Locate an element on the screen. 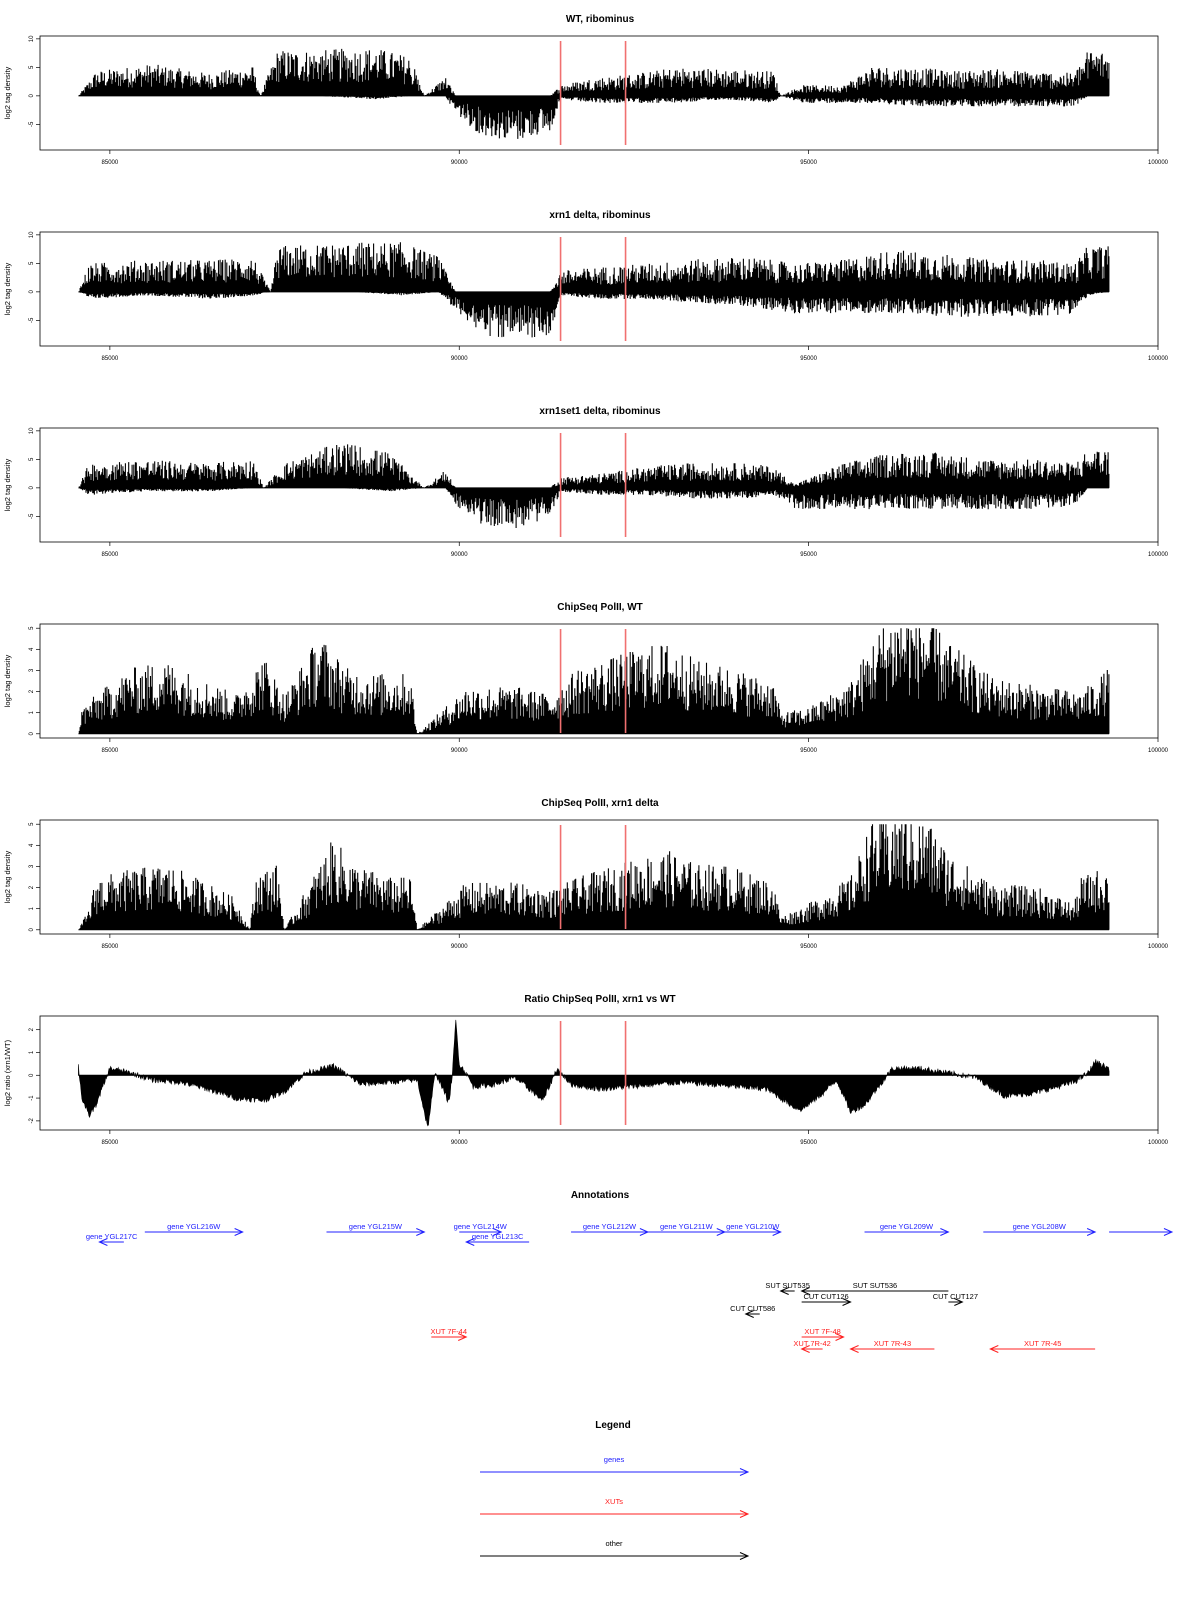 This screenshot has width=1200, height=1600. legend-label: XUTs is located at coordinates (614, 1501).